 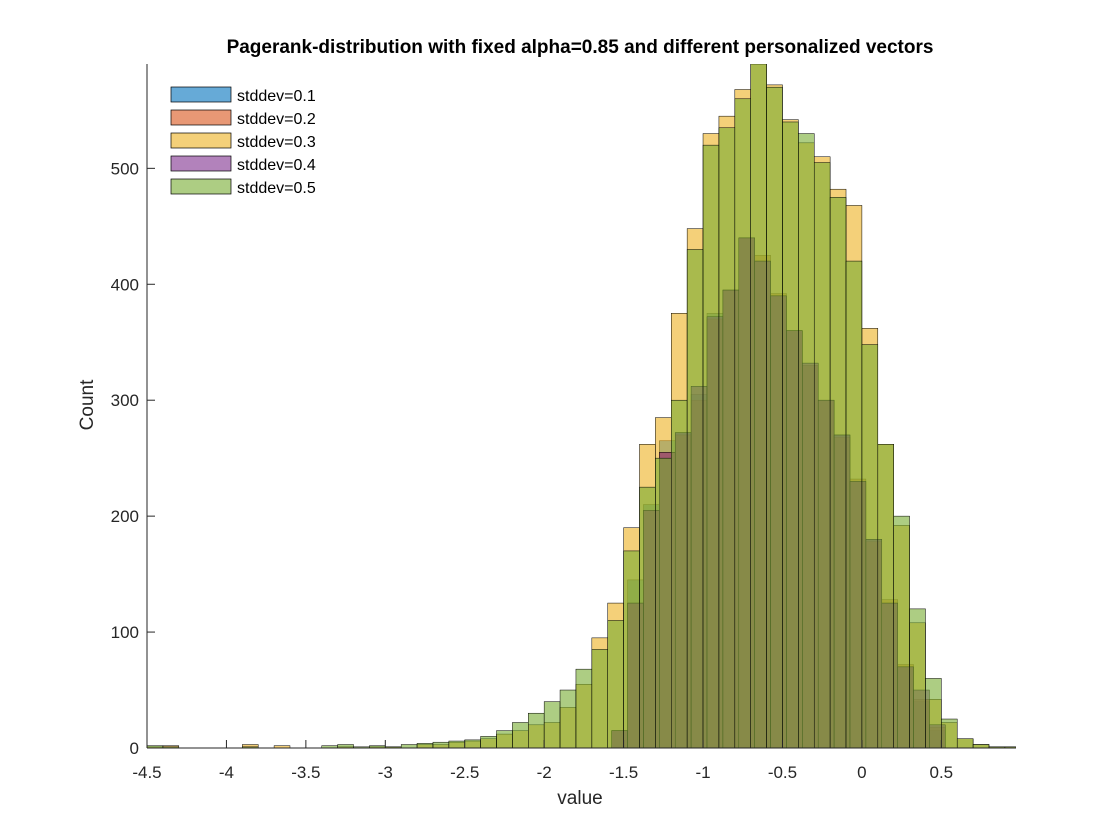 I want to click on y-tick-label: 500, so click(x=125, y=168).